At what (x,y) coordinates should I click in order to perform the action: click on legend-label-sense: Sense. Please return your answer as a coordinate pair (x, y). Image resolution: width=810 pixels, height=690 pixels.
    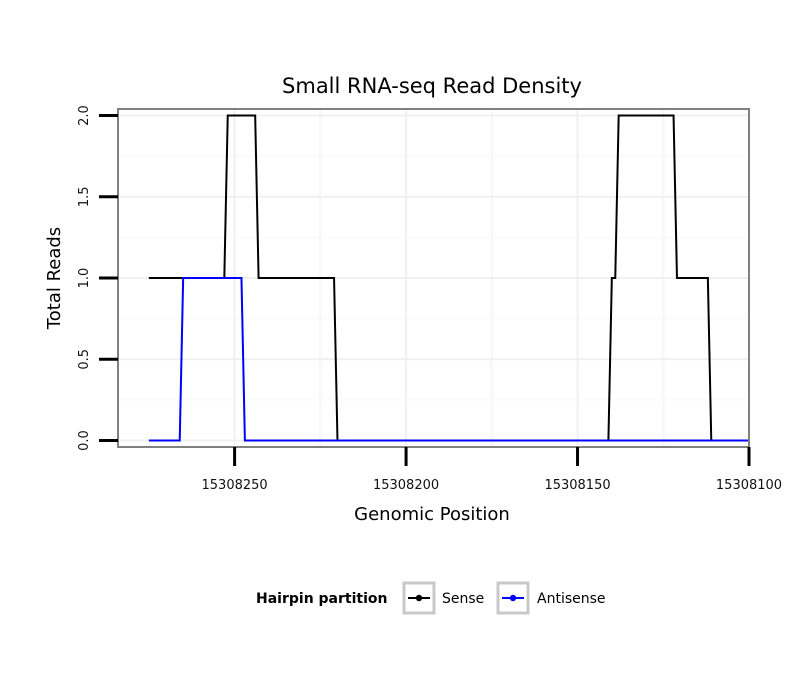
    Looking at the image, I should click on (463, 599).